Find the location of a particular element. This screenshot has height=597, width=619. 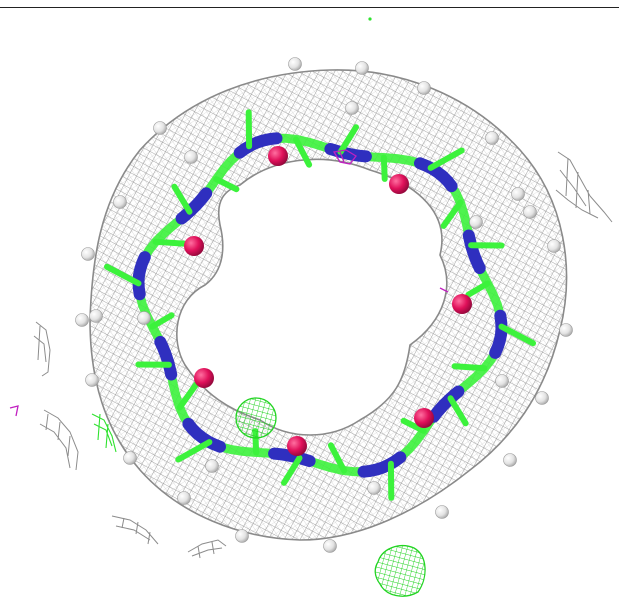

mesh-fragment-left-top is located at coordinates (42, 349).